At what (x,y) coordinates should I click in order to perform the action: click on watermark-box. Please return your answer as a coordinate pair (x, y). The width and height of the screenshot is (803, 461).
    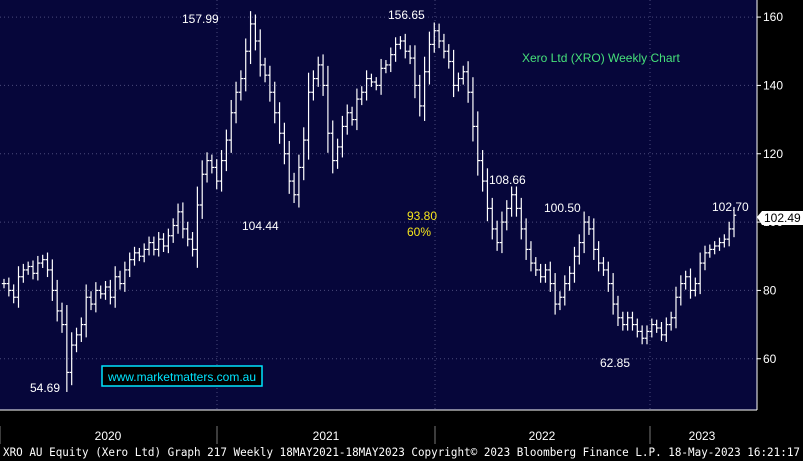
    Looking at the image, I should click on (182, 376).